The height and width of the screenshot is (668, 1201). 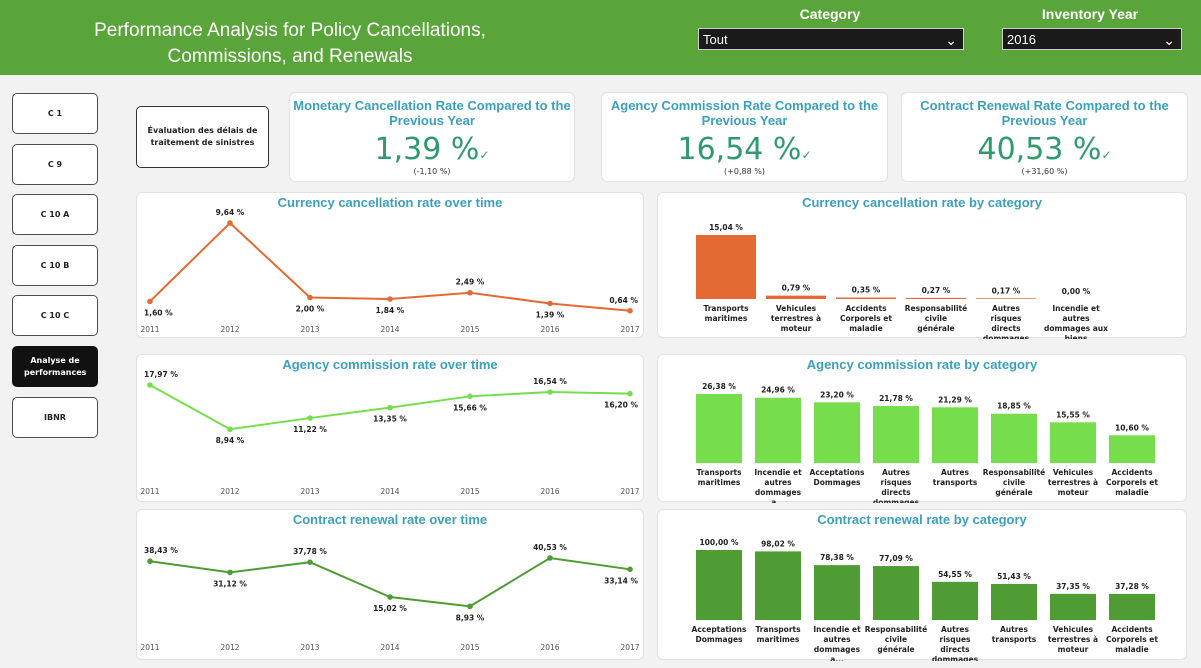 I want to click on kpi-value-text: 16,54 %, so click(x=739, y=149).